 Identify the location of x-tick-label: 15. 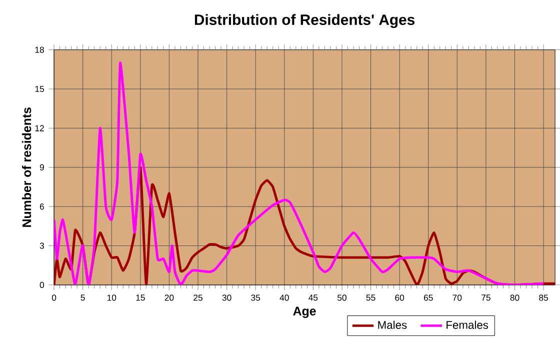
(140, 297).